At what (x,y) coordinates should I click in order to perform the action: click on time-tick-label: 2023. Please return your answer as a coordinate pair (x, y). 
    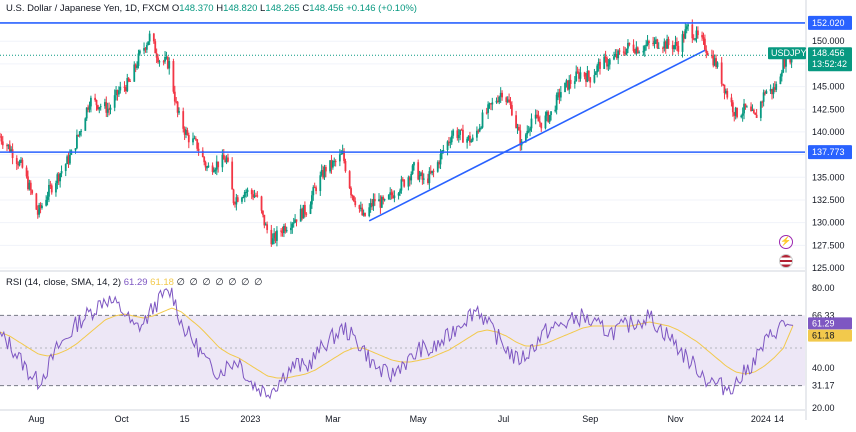
    Looking at the image, I should click on (250, 419).